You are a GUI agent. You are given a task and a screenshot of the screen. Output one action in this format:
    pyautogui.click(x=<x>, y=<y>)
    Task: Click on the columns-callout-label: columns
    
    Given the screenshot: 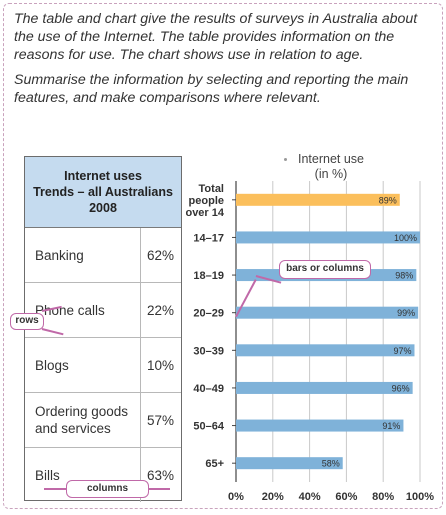 What is the action you would take?
    pyautogui.click(x=107, y=488)
    